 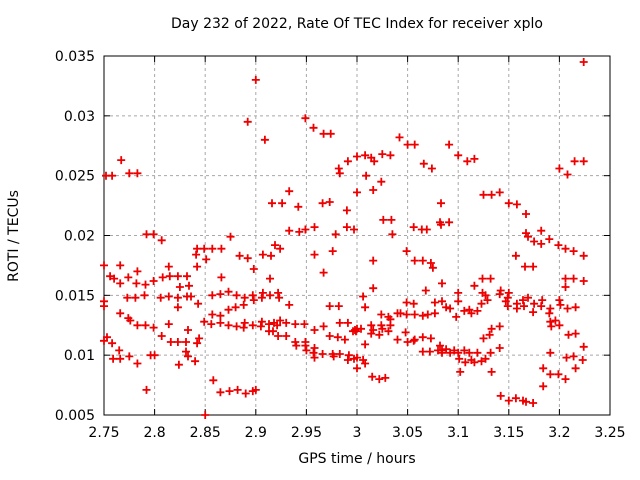 What do you see at coordinates (306, 433) in the screenshot?
I see `x-tick-label: 2.95` at bounding box center [306, 433].